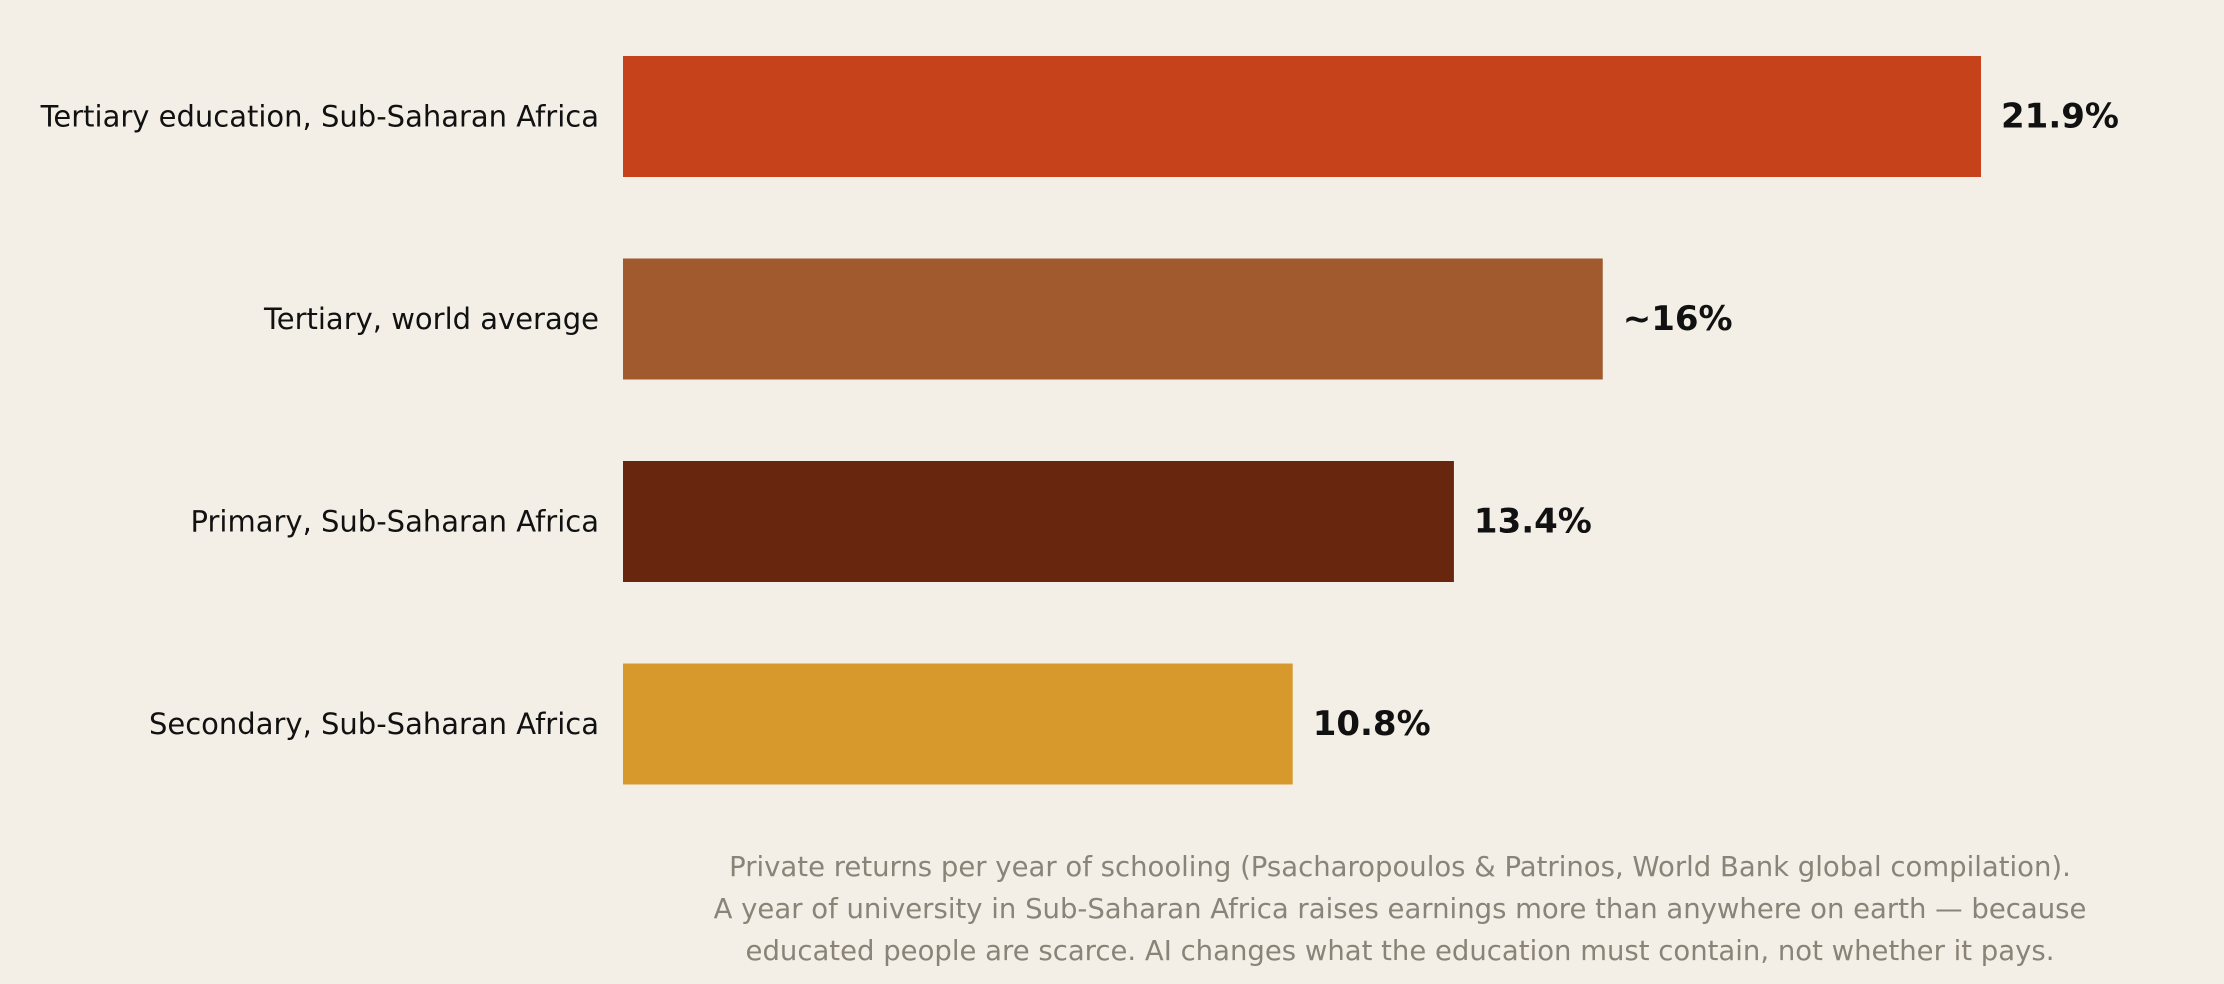 The width and height of the screenshot is (2224, 984). Describe the element at coordinates (431, 319) in the screenshot. I see `category-label-2: Tertiary, world average` at that location.